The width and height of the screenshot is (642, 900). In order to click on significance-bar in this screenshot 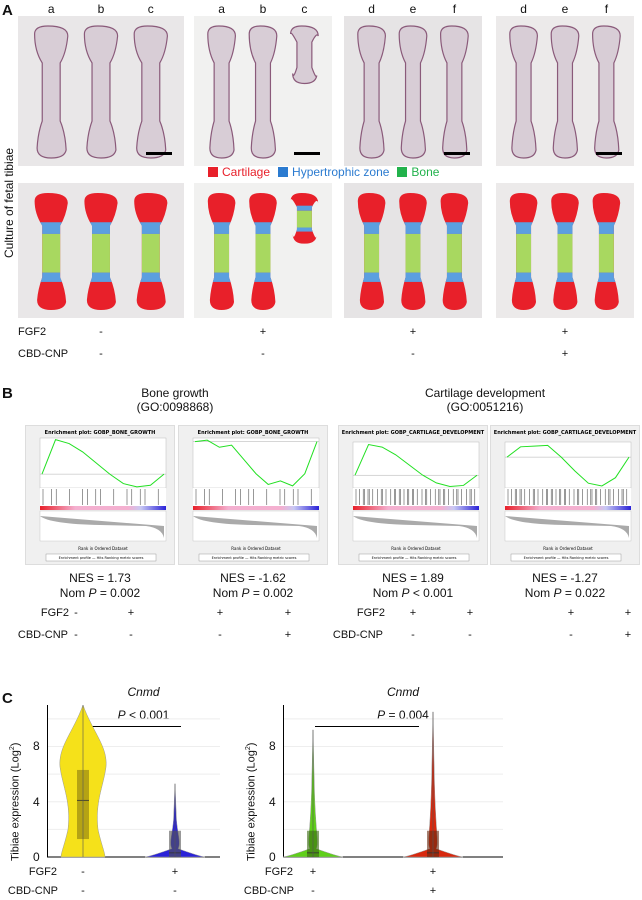, I will do `click(367, 726)`.